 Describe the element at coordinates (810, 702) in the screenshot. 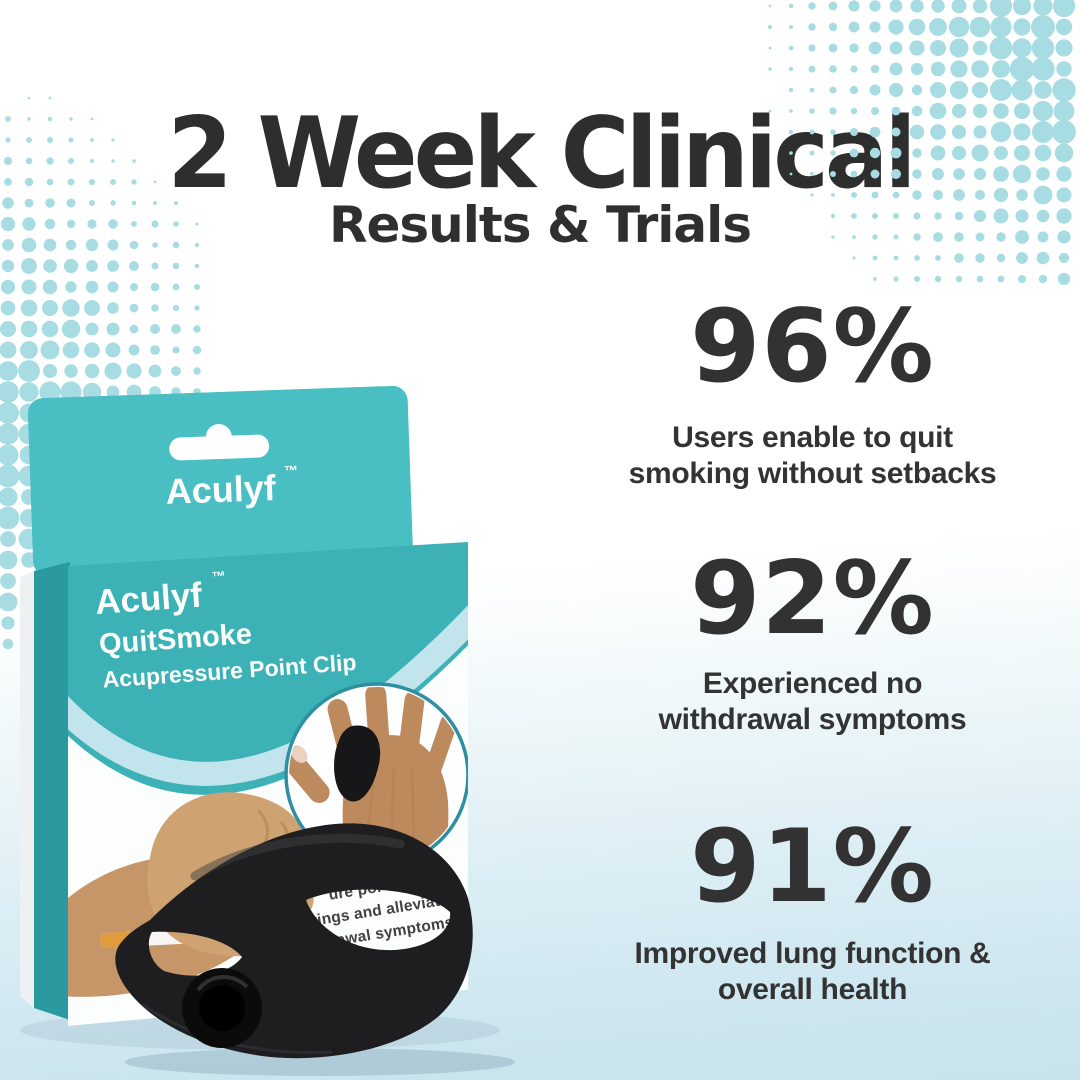

I see `stat-caption-2: Experienced no withdrawal symptoms` at that location.